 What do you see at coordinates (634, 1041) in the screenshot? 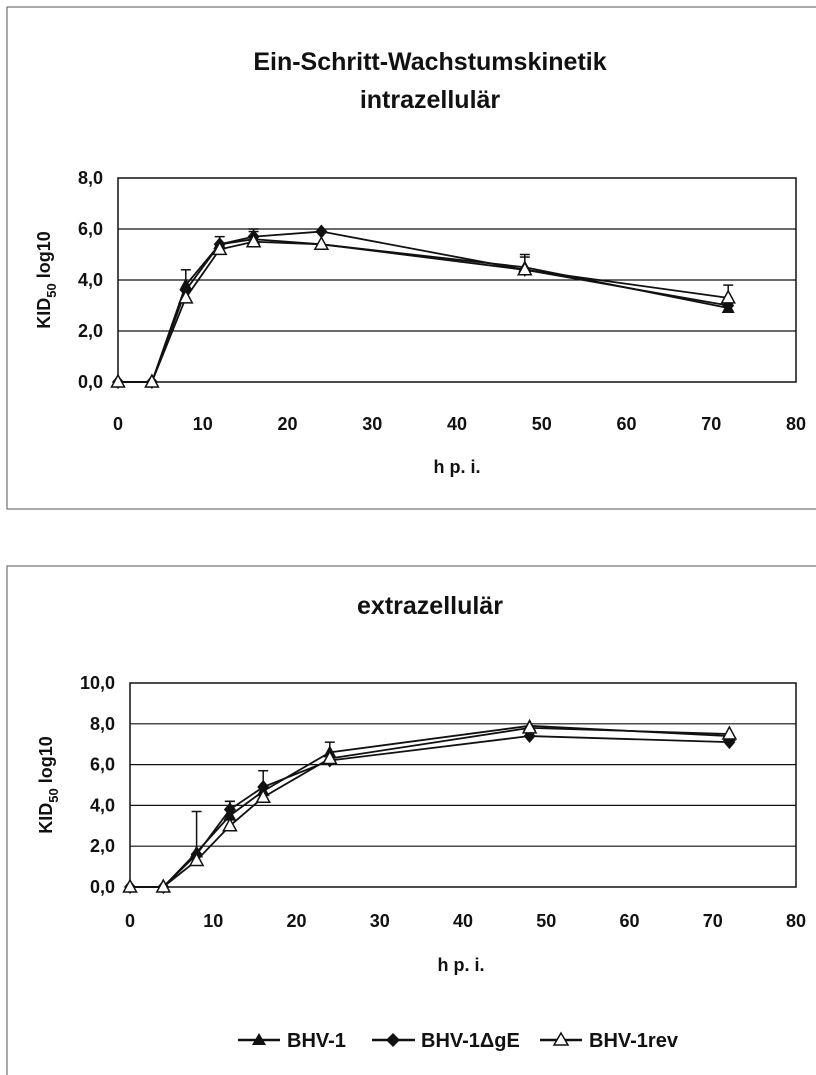
I see `legend-label: BHV-1rev` at bounding box center [634, 1041].